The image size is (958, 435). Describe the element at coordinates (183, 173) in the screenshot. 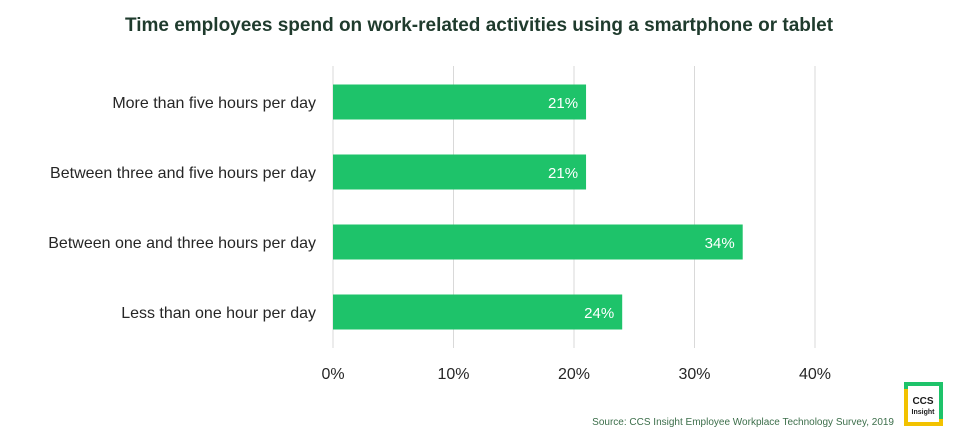

I see `category-label: Between three and five hours per day` at that location.